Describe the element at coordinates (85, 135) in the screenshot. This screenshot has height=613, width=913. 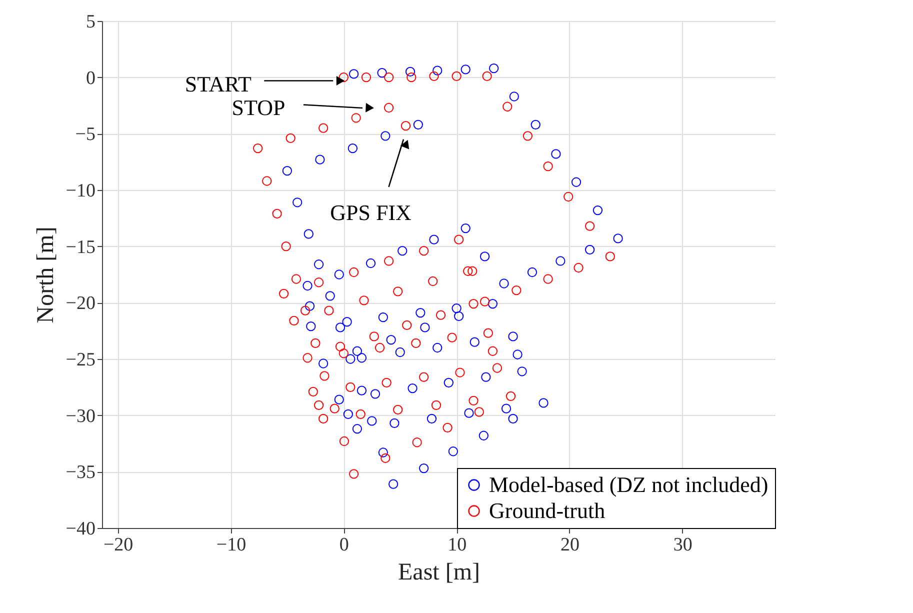
I see `y-tick-label: −5` at that location.